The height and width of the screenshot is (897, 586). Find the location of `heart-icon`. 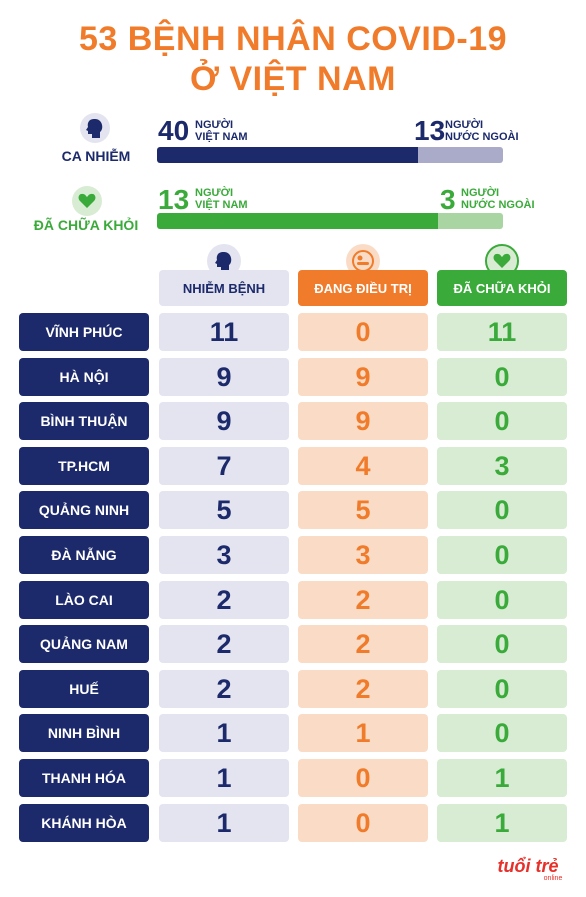

heart-icon is located at coordinates (87, 201).